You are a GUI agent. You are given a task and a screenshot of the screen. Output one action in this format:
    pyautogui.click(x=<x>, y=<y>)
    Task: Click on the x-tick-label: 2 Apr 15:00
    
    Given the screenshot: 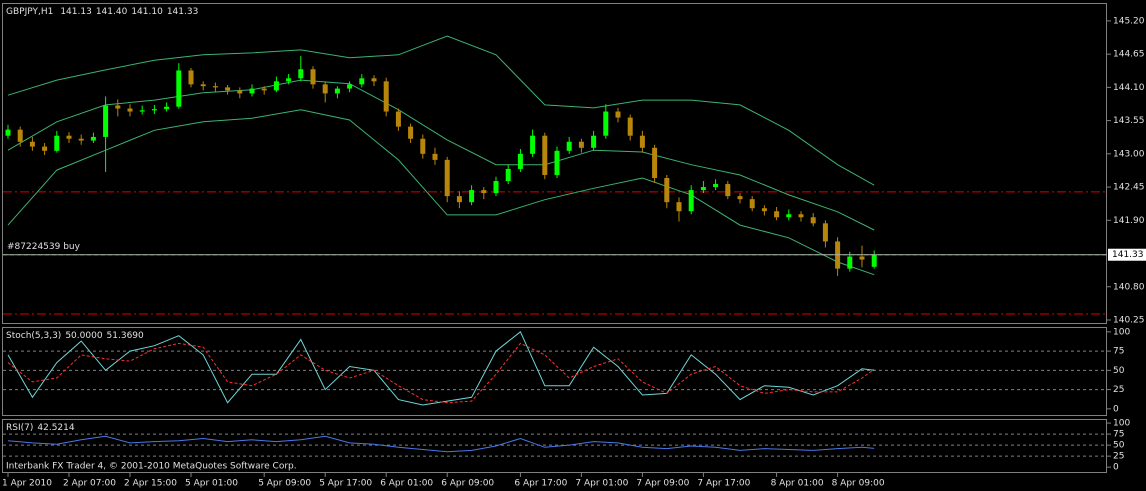 What is the action you would take?
    pyautogui.click(x=150, y=484)
    